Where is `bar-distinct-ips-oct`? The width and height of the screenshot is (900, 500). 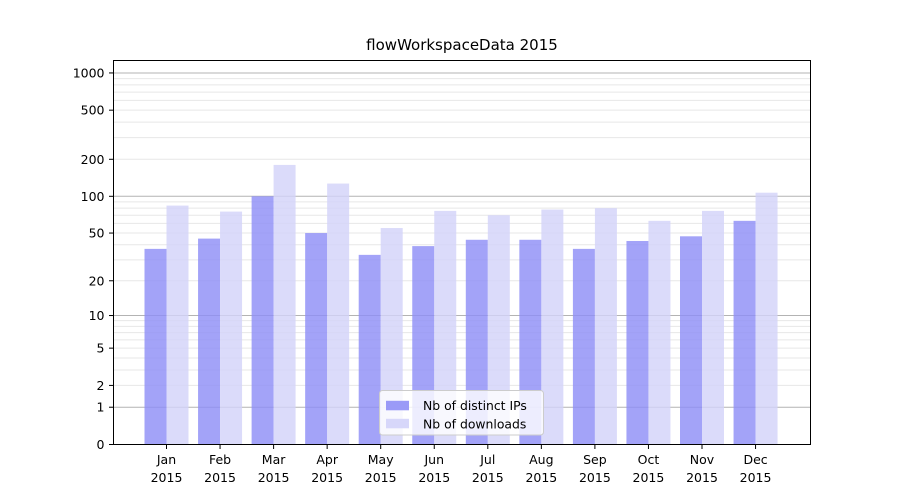 bar-distinct-ips-oct is located at coordinates (637, 342).